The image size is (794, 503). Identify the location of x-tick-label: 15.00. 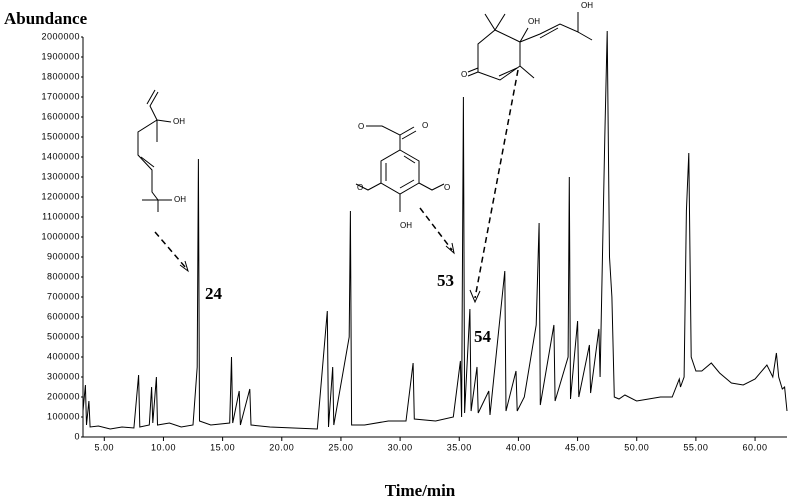
(222, 447).